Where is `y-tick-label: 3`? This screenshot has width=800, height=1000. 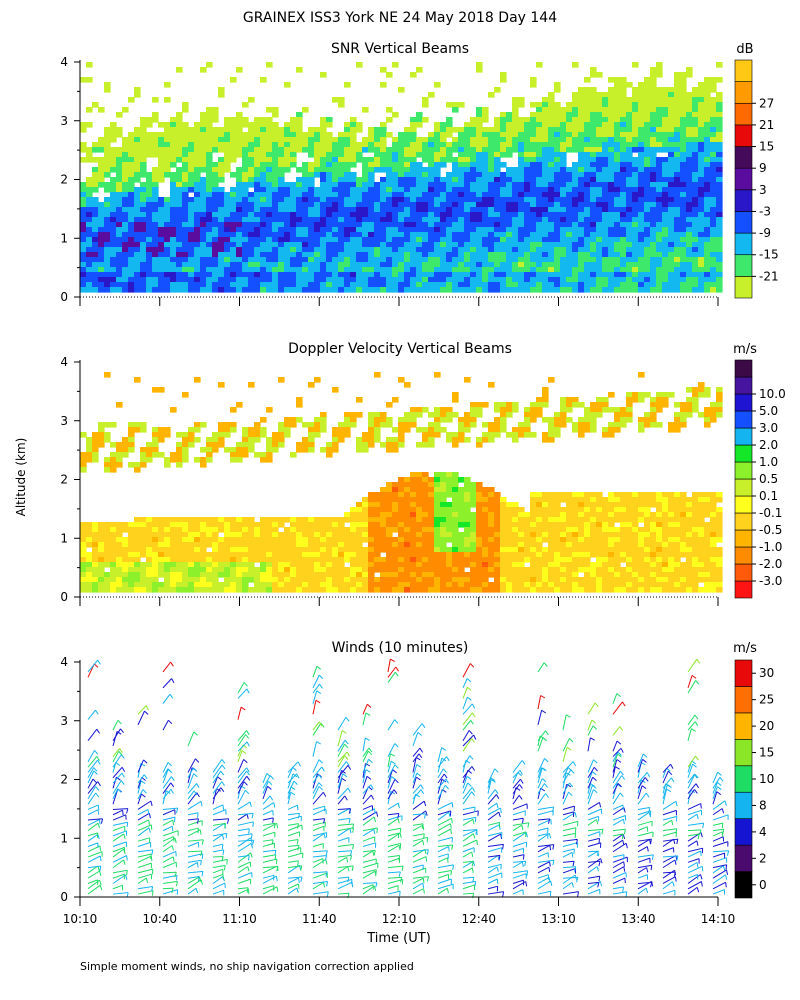
y-tick-label: 3 is located at coordinates (64, 721).